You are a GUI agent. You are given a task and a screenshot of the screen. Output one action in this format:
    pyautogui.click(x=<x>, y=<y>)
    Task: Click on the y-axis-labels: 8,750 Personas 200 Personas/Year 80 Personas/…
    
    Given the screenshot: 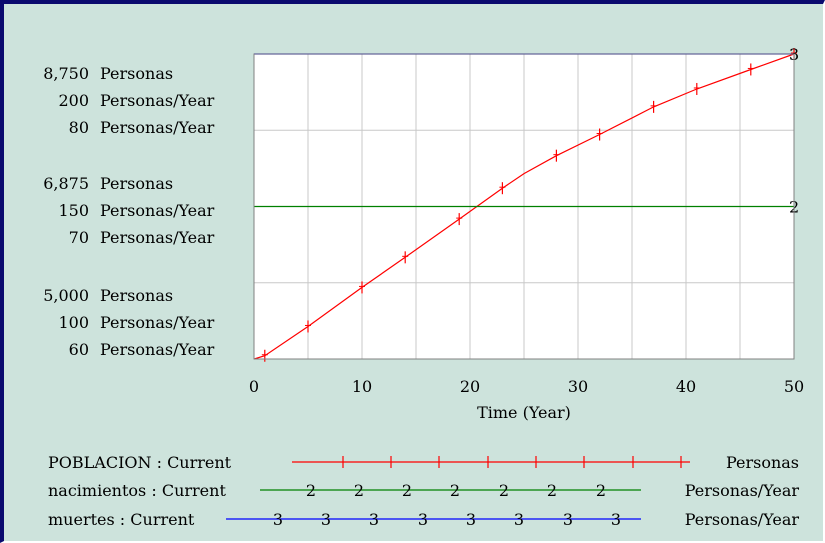 What is the action you would take?
    pyautogui.click(x=128, y=211)
    